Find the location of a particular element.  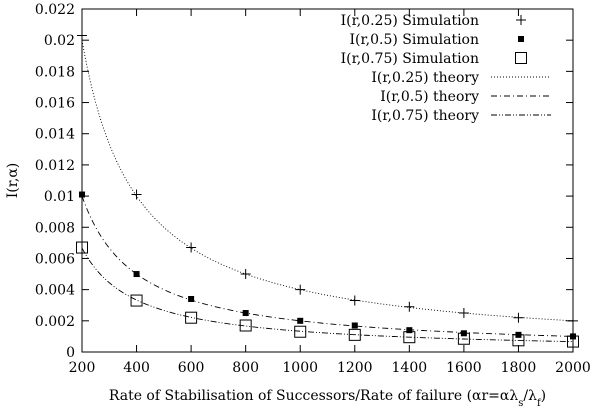

x-tick-label: 200 is located at coordinates (82, 368).